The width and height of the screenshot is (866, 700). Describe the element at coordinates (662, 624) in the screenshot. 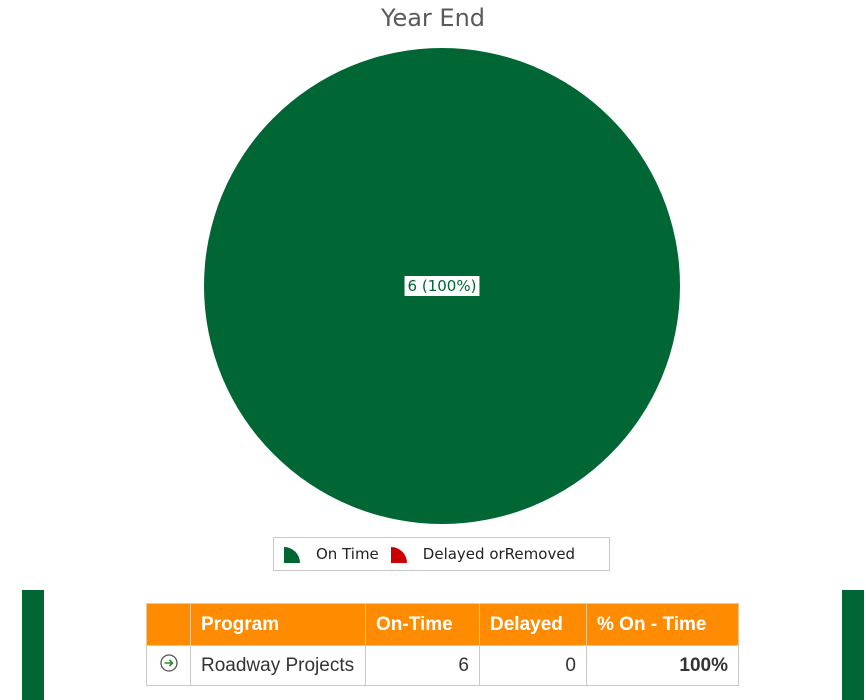

I see `header-pct-on-time: % On - Time` at that location.